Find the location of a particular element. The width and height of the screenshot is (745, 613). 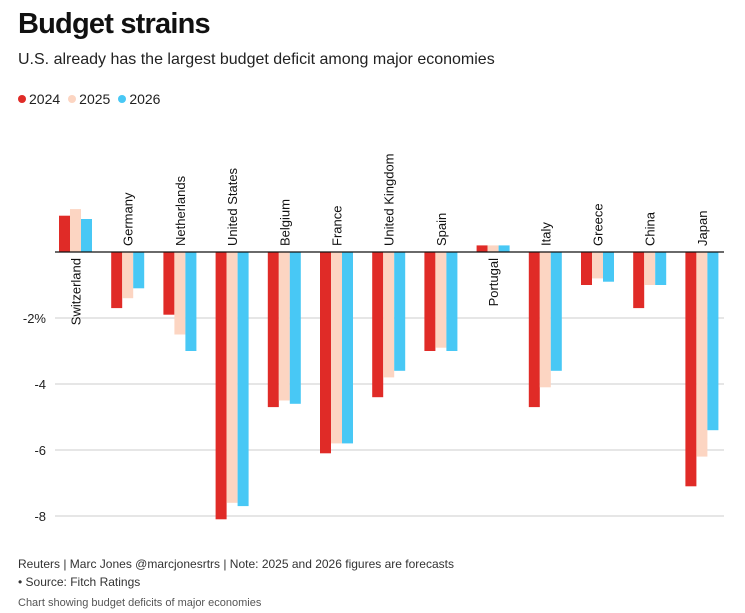

legend-dot-2024 is located at coordinates (22, 99).